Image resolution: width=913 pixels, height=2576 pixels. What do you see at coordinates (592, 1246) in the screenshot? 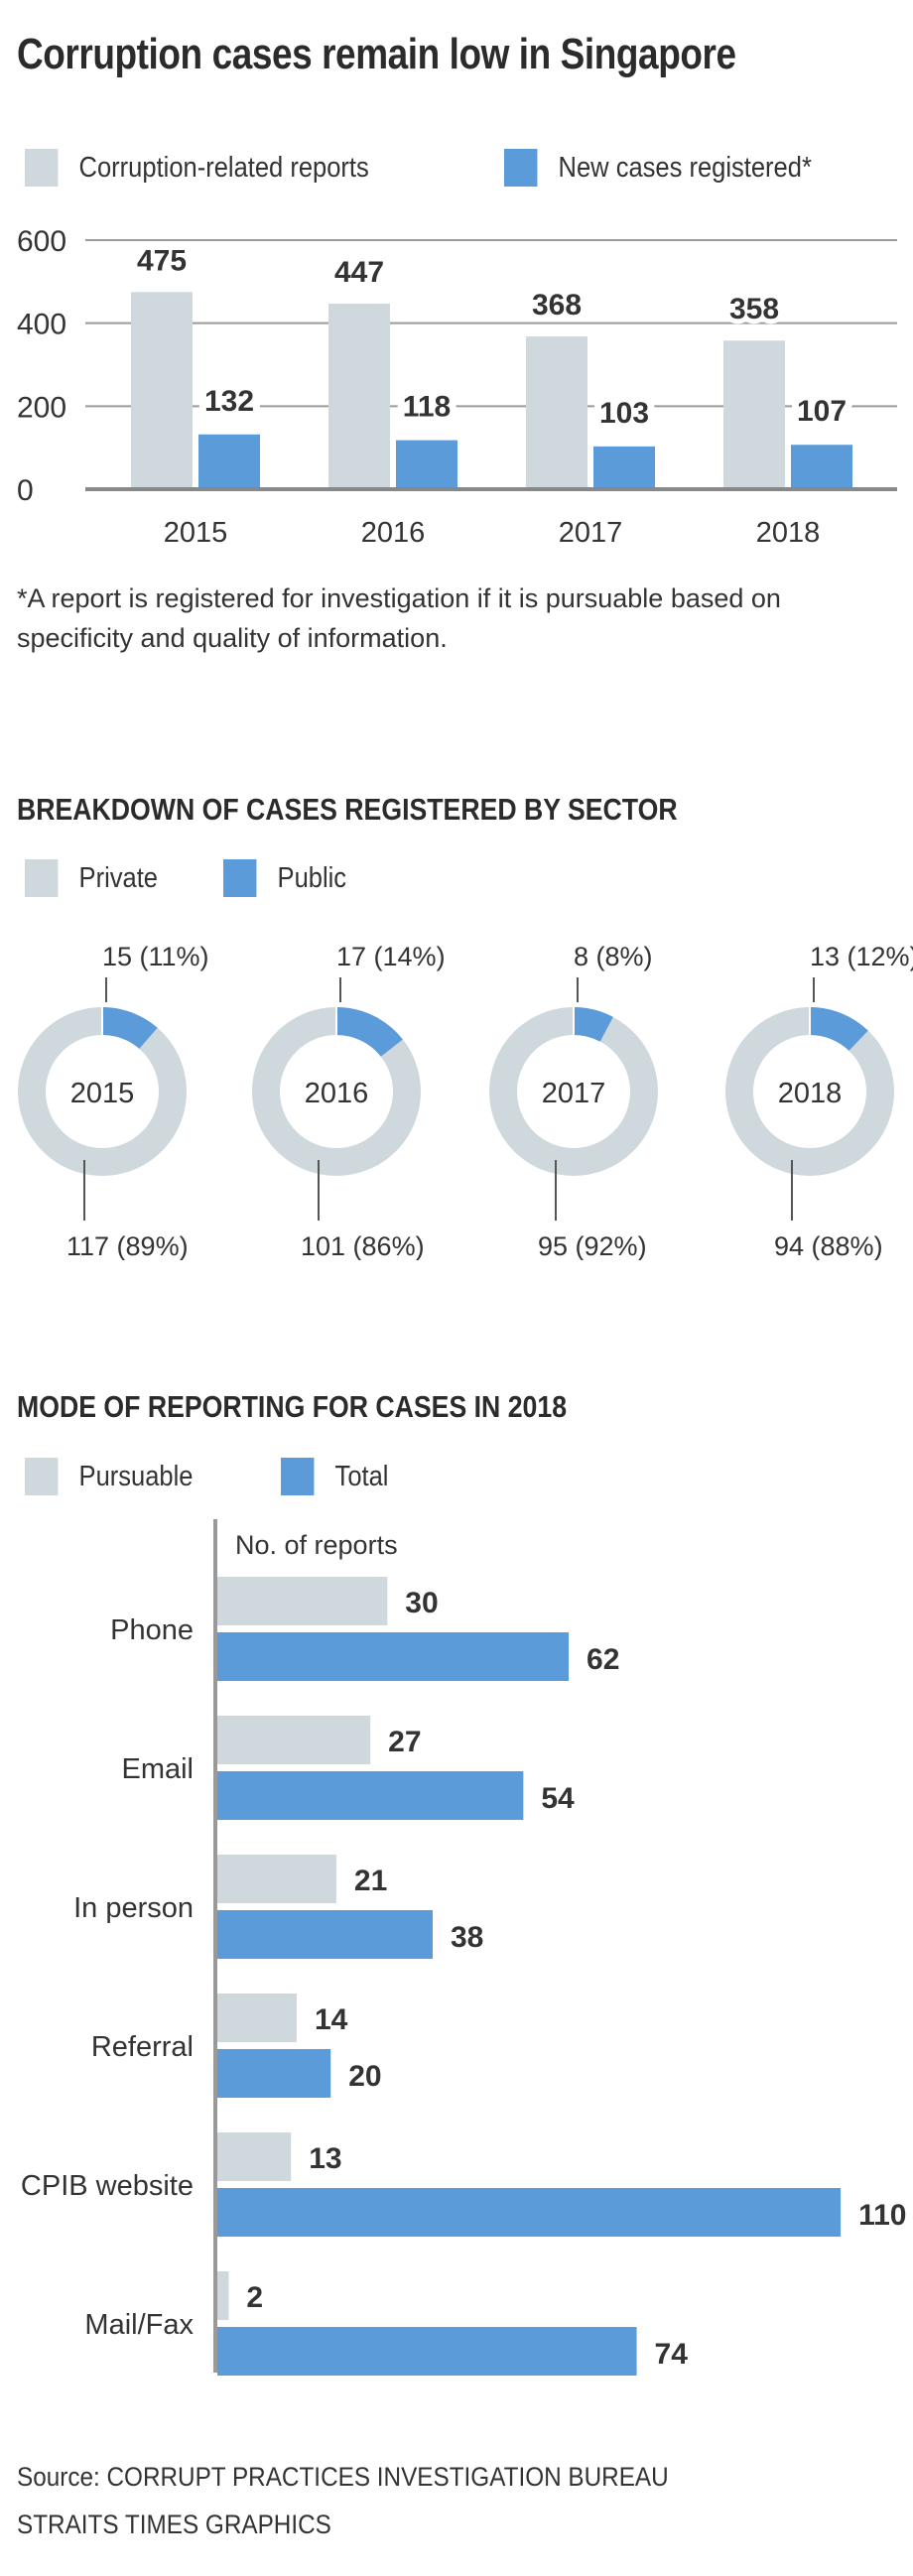
I see `private-value-label: 95 (92%)` at bounding box center [592, 1246].